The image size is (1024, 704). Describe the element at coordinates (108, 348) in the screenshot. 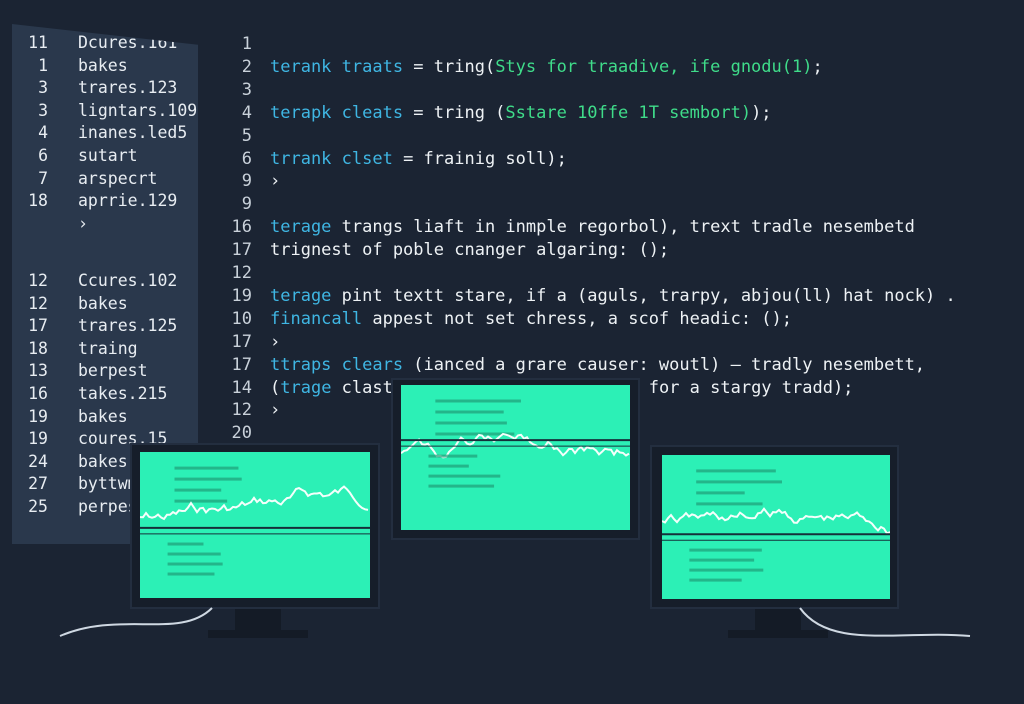

I see `file-name: traing` at that location.